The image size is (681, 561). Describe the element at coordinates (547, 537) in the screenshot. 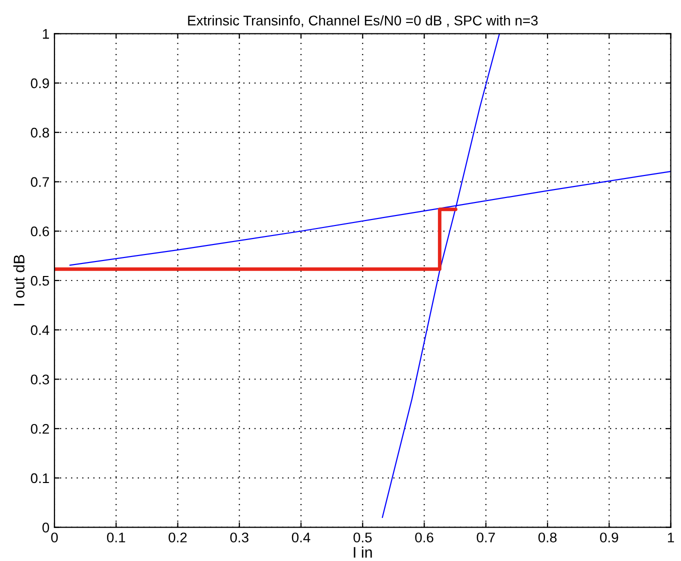

I see `x-tick-label: 0.8` at that location.